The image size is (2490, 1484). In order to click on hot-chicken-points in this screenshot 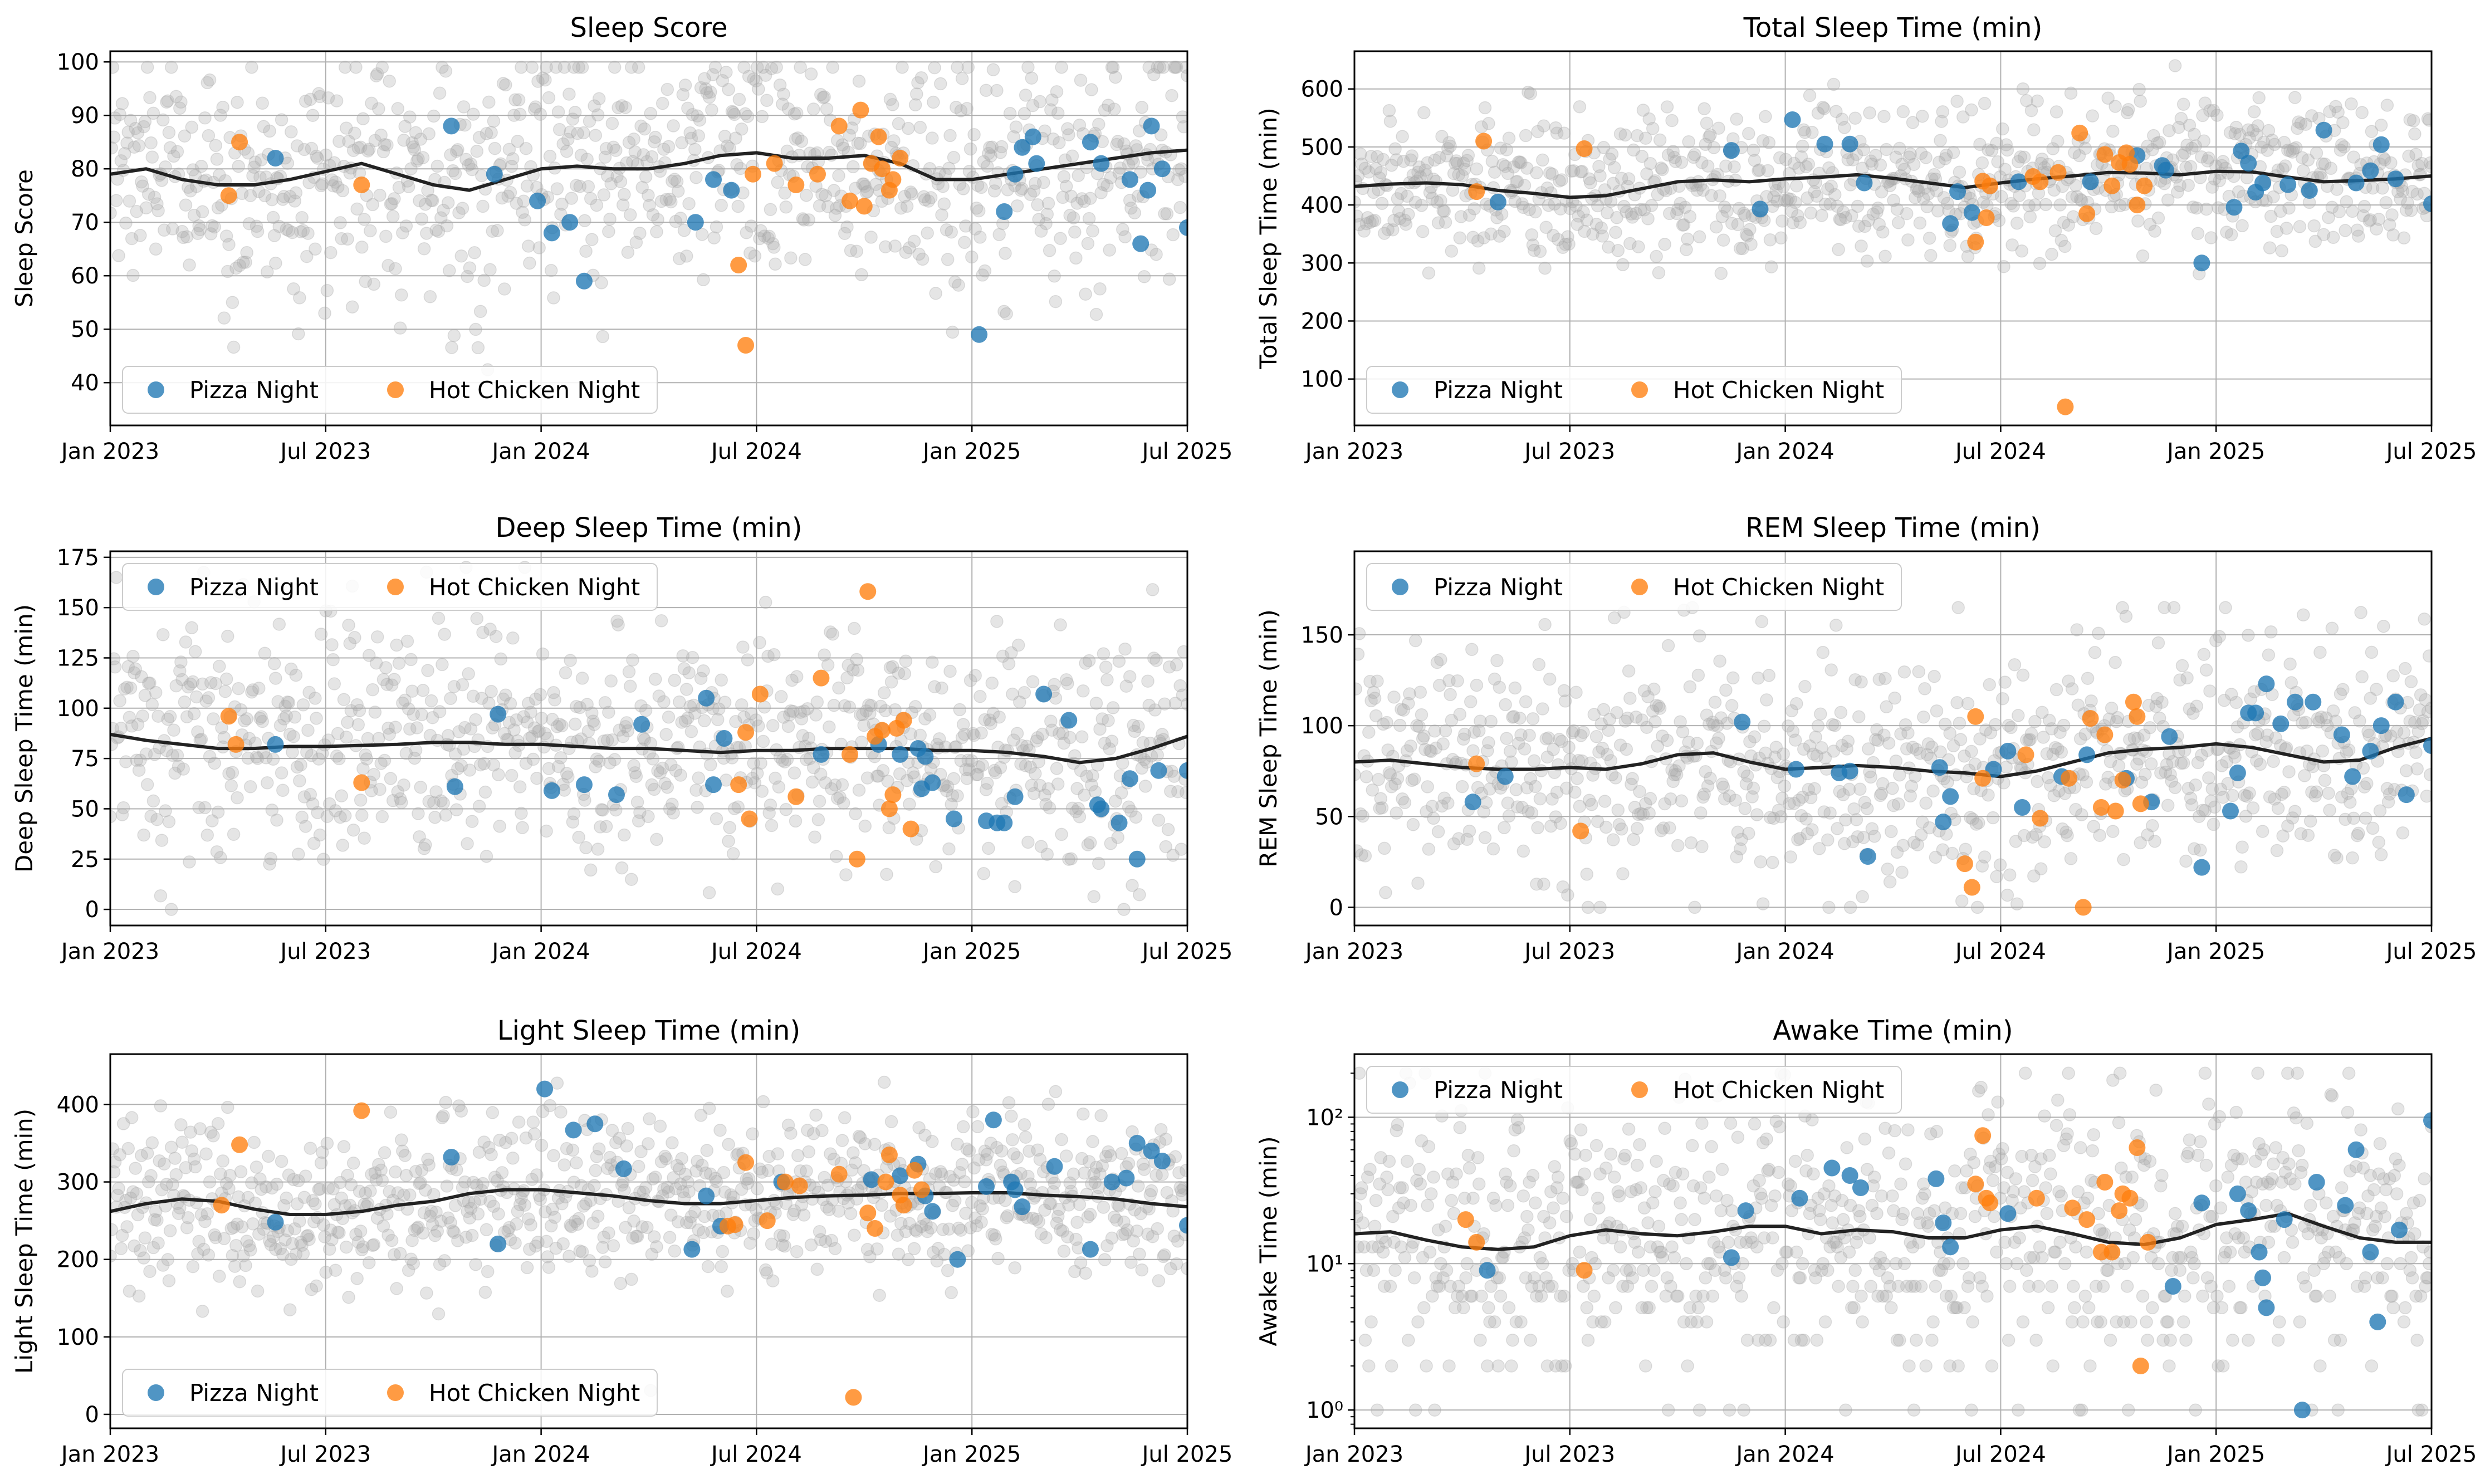, I will do `click(1810, 269)`.